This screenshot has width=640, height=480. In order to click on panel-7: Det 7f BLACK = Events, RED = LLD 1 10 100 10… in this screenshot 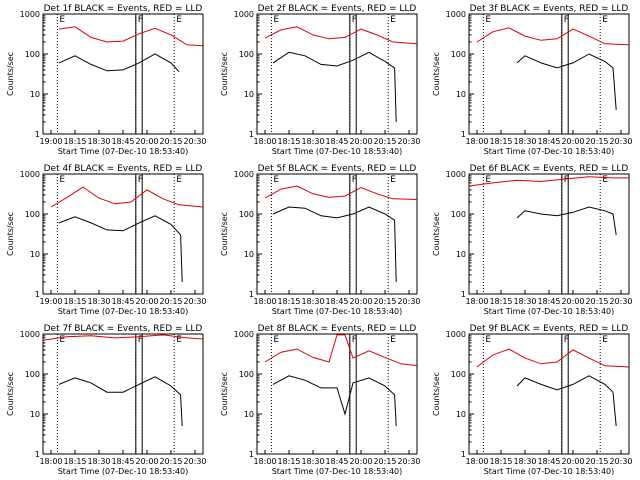, I will do `click(106, 400)`.